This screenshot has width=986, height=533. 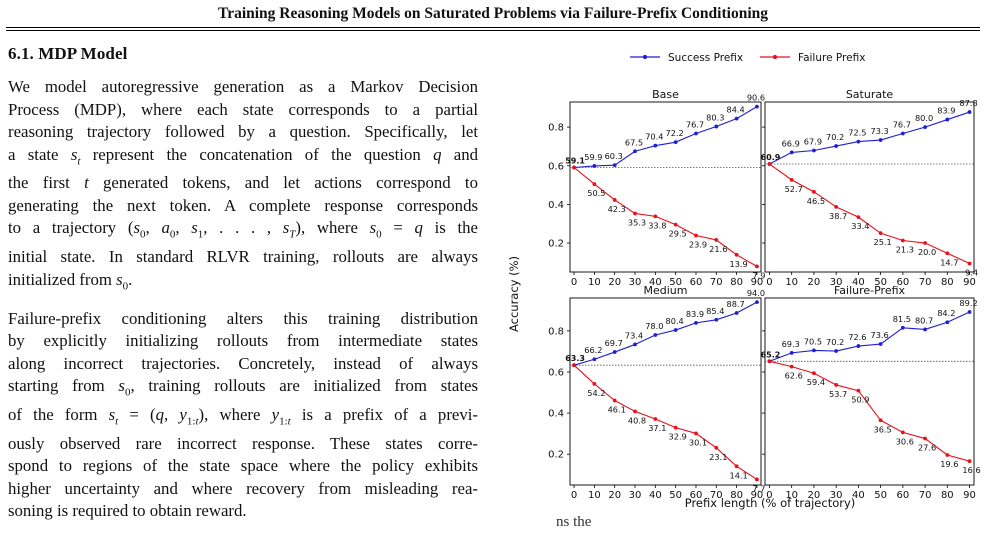 What do you see at coordinates (816, 201) in the screenshot?
I see `data-label: 46.5` at bounding box center [816, 201].